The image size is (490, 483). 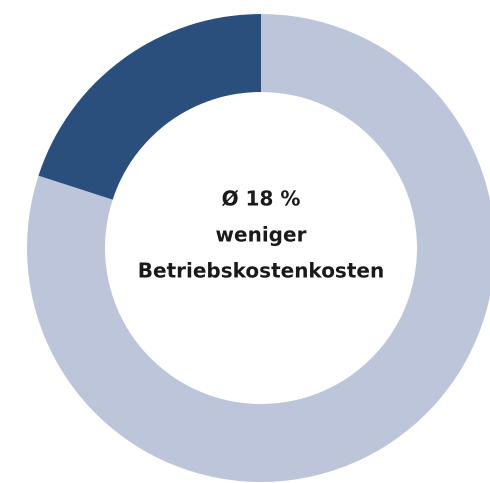 What do you see at coordinates (261, 199) in the screenshot?
I see `center-label: Ø 18 %` at bounding box center [261, 199].